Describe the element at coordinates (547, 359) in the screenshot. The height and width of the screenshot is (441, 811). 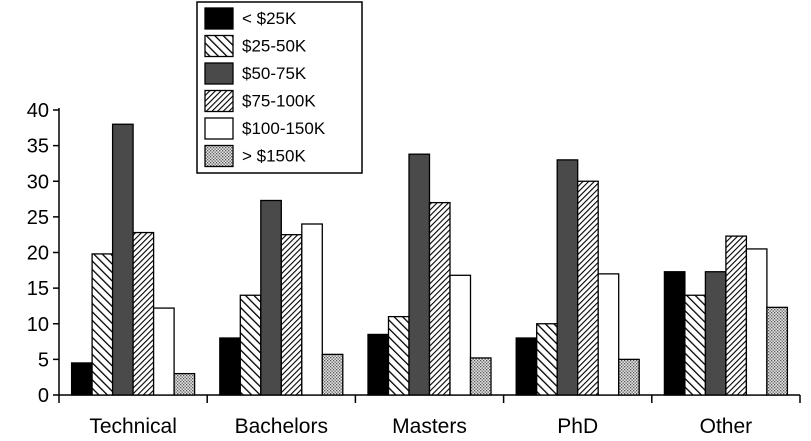
I see `bar-phd-25-50k` at that location.